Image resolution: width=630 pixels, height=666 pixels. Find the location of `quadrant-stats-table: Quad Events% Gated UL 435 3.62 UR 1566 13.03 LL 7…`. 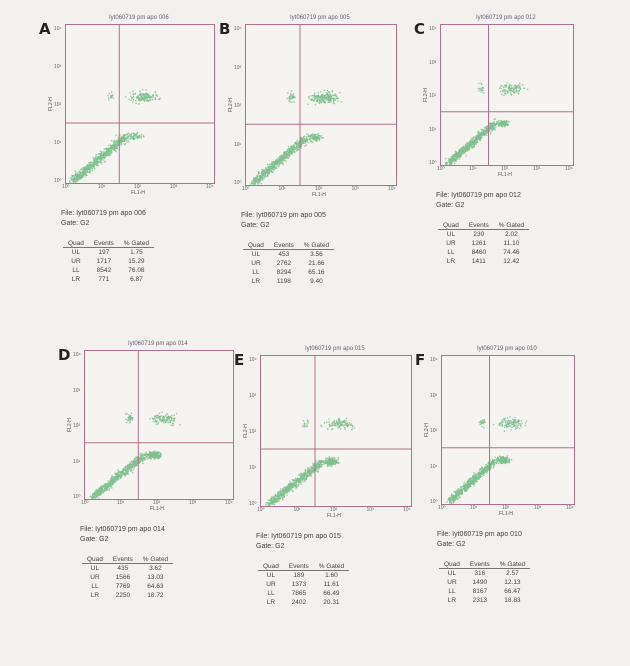

quadrant-stats-table: Quad Events% Gated UL 435 3.62 UR 1566 13.03 LL 7… is located at coordinates (128, 578).